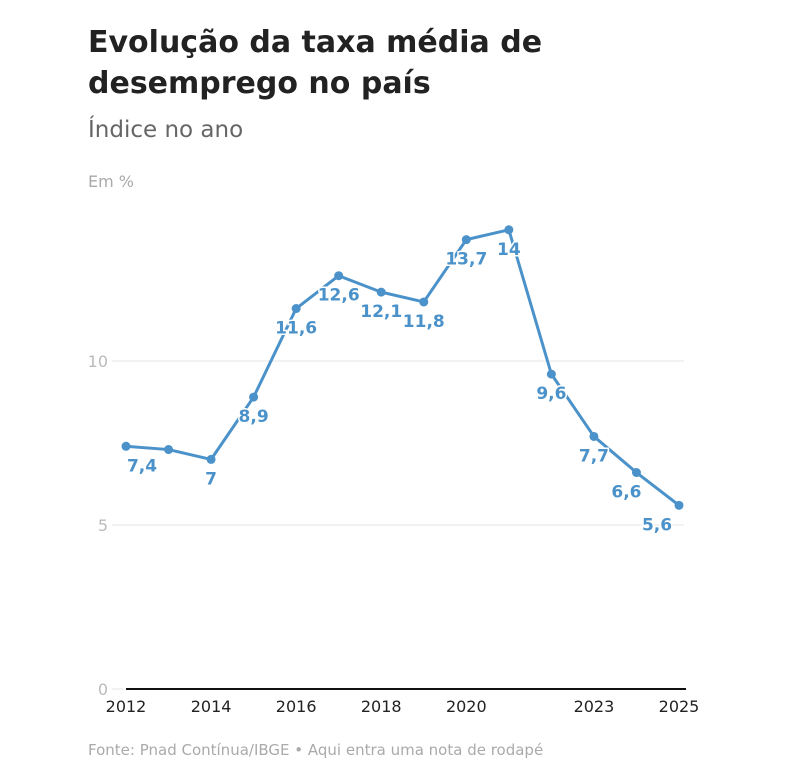 This screenshot has height=781, width=798. I want to click on data-label: 7,7, so click(594, 456).